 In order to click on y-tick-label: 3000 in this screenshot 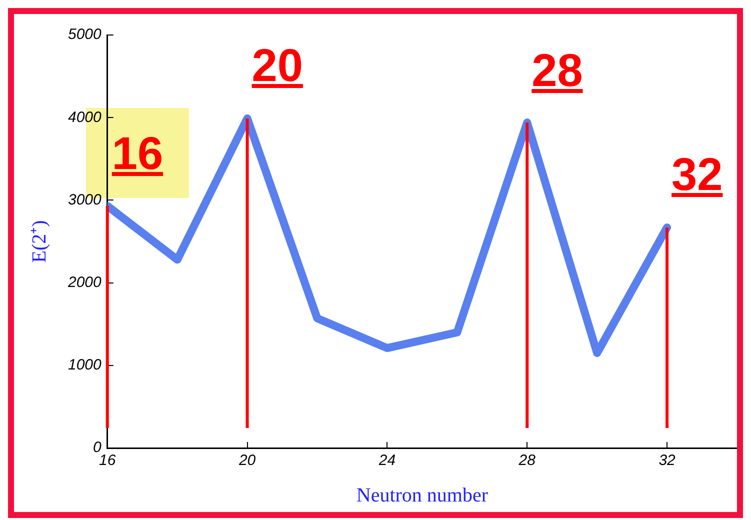, I will do `click(85, 199)`.